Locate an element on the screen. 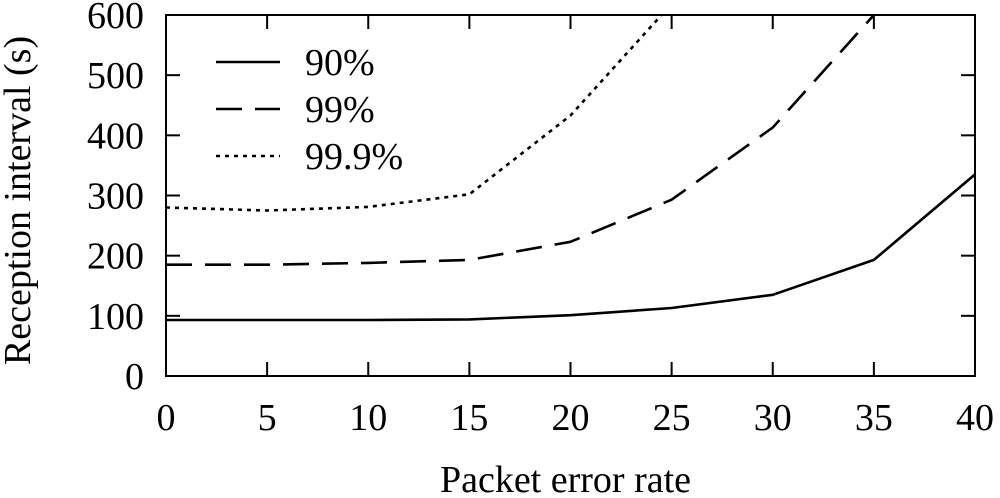 The width and height of the screenshot is (1000, 498). legend-label: 99.9% is located at coordinates (354, 157).